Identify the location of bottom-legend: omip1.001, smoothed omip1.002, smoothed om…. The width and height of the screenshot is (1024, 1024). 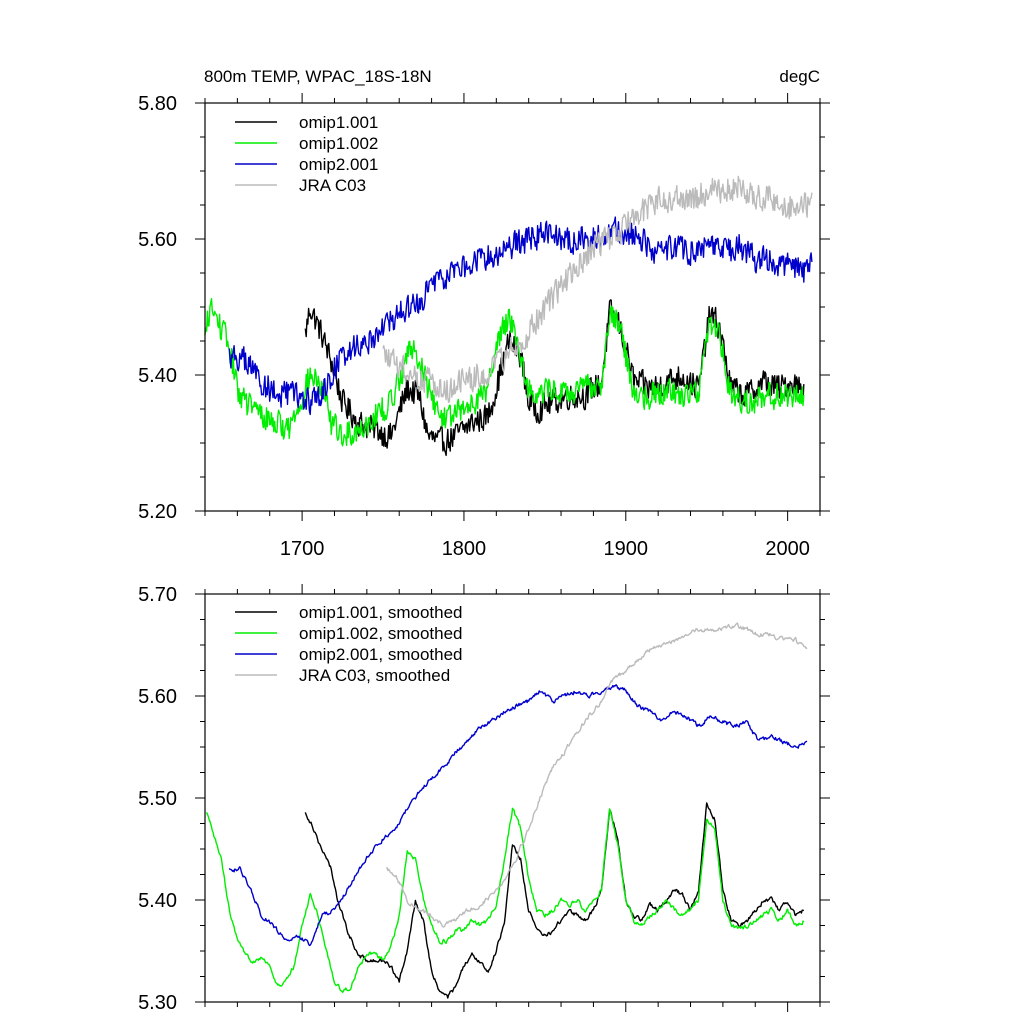
(349, 644).